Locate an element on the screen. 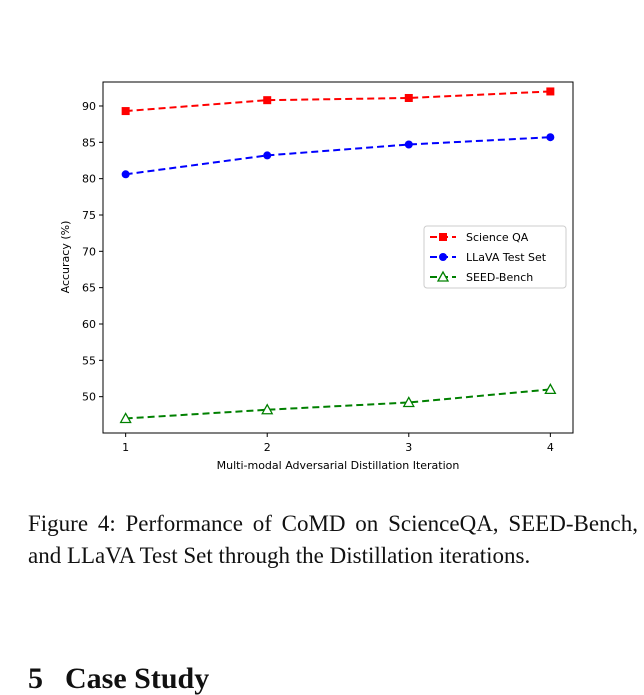  x-axis-ticks: 1 2 3 4 is located at coordinates (338, 443).